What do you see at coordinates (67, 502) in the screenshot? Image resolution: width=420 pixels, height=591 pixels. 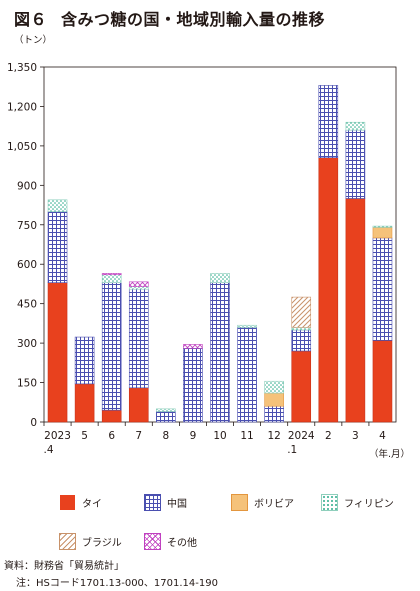 I see `legend-swatch-thai` at bounding box center [67, 502].